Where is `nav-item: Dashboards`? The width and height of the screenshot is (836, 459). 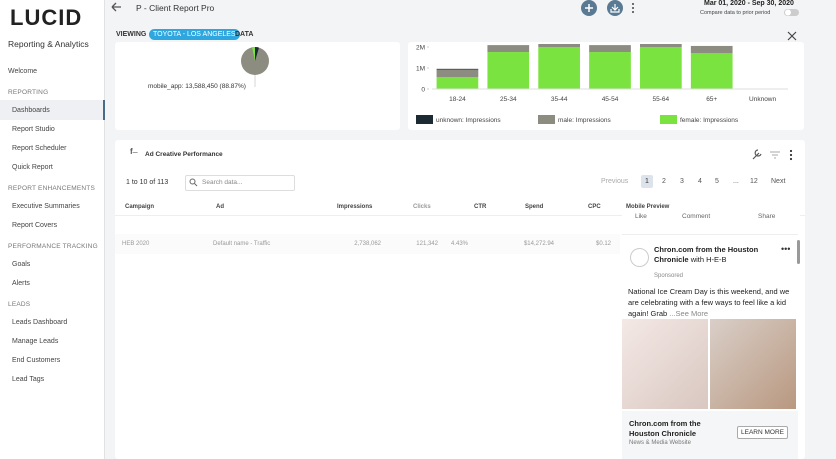
nav-item: Dashboards is located at coordinates (31, 110).